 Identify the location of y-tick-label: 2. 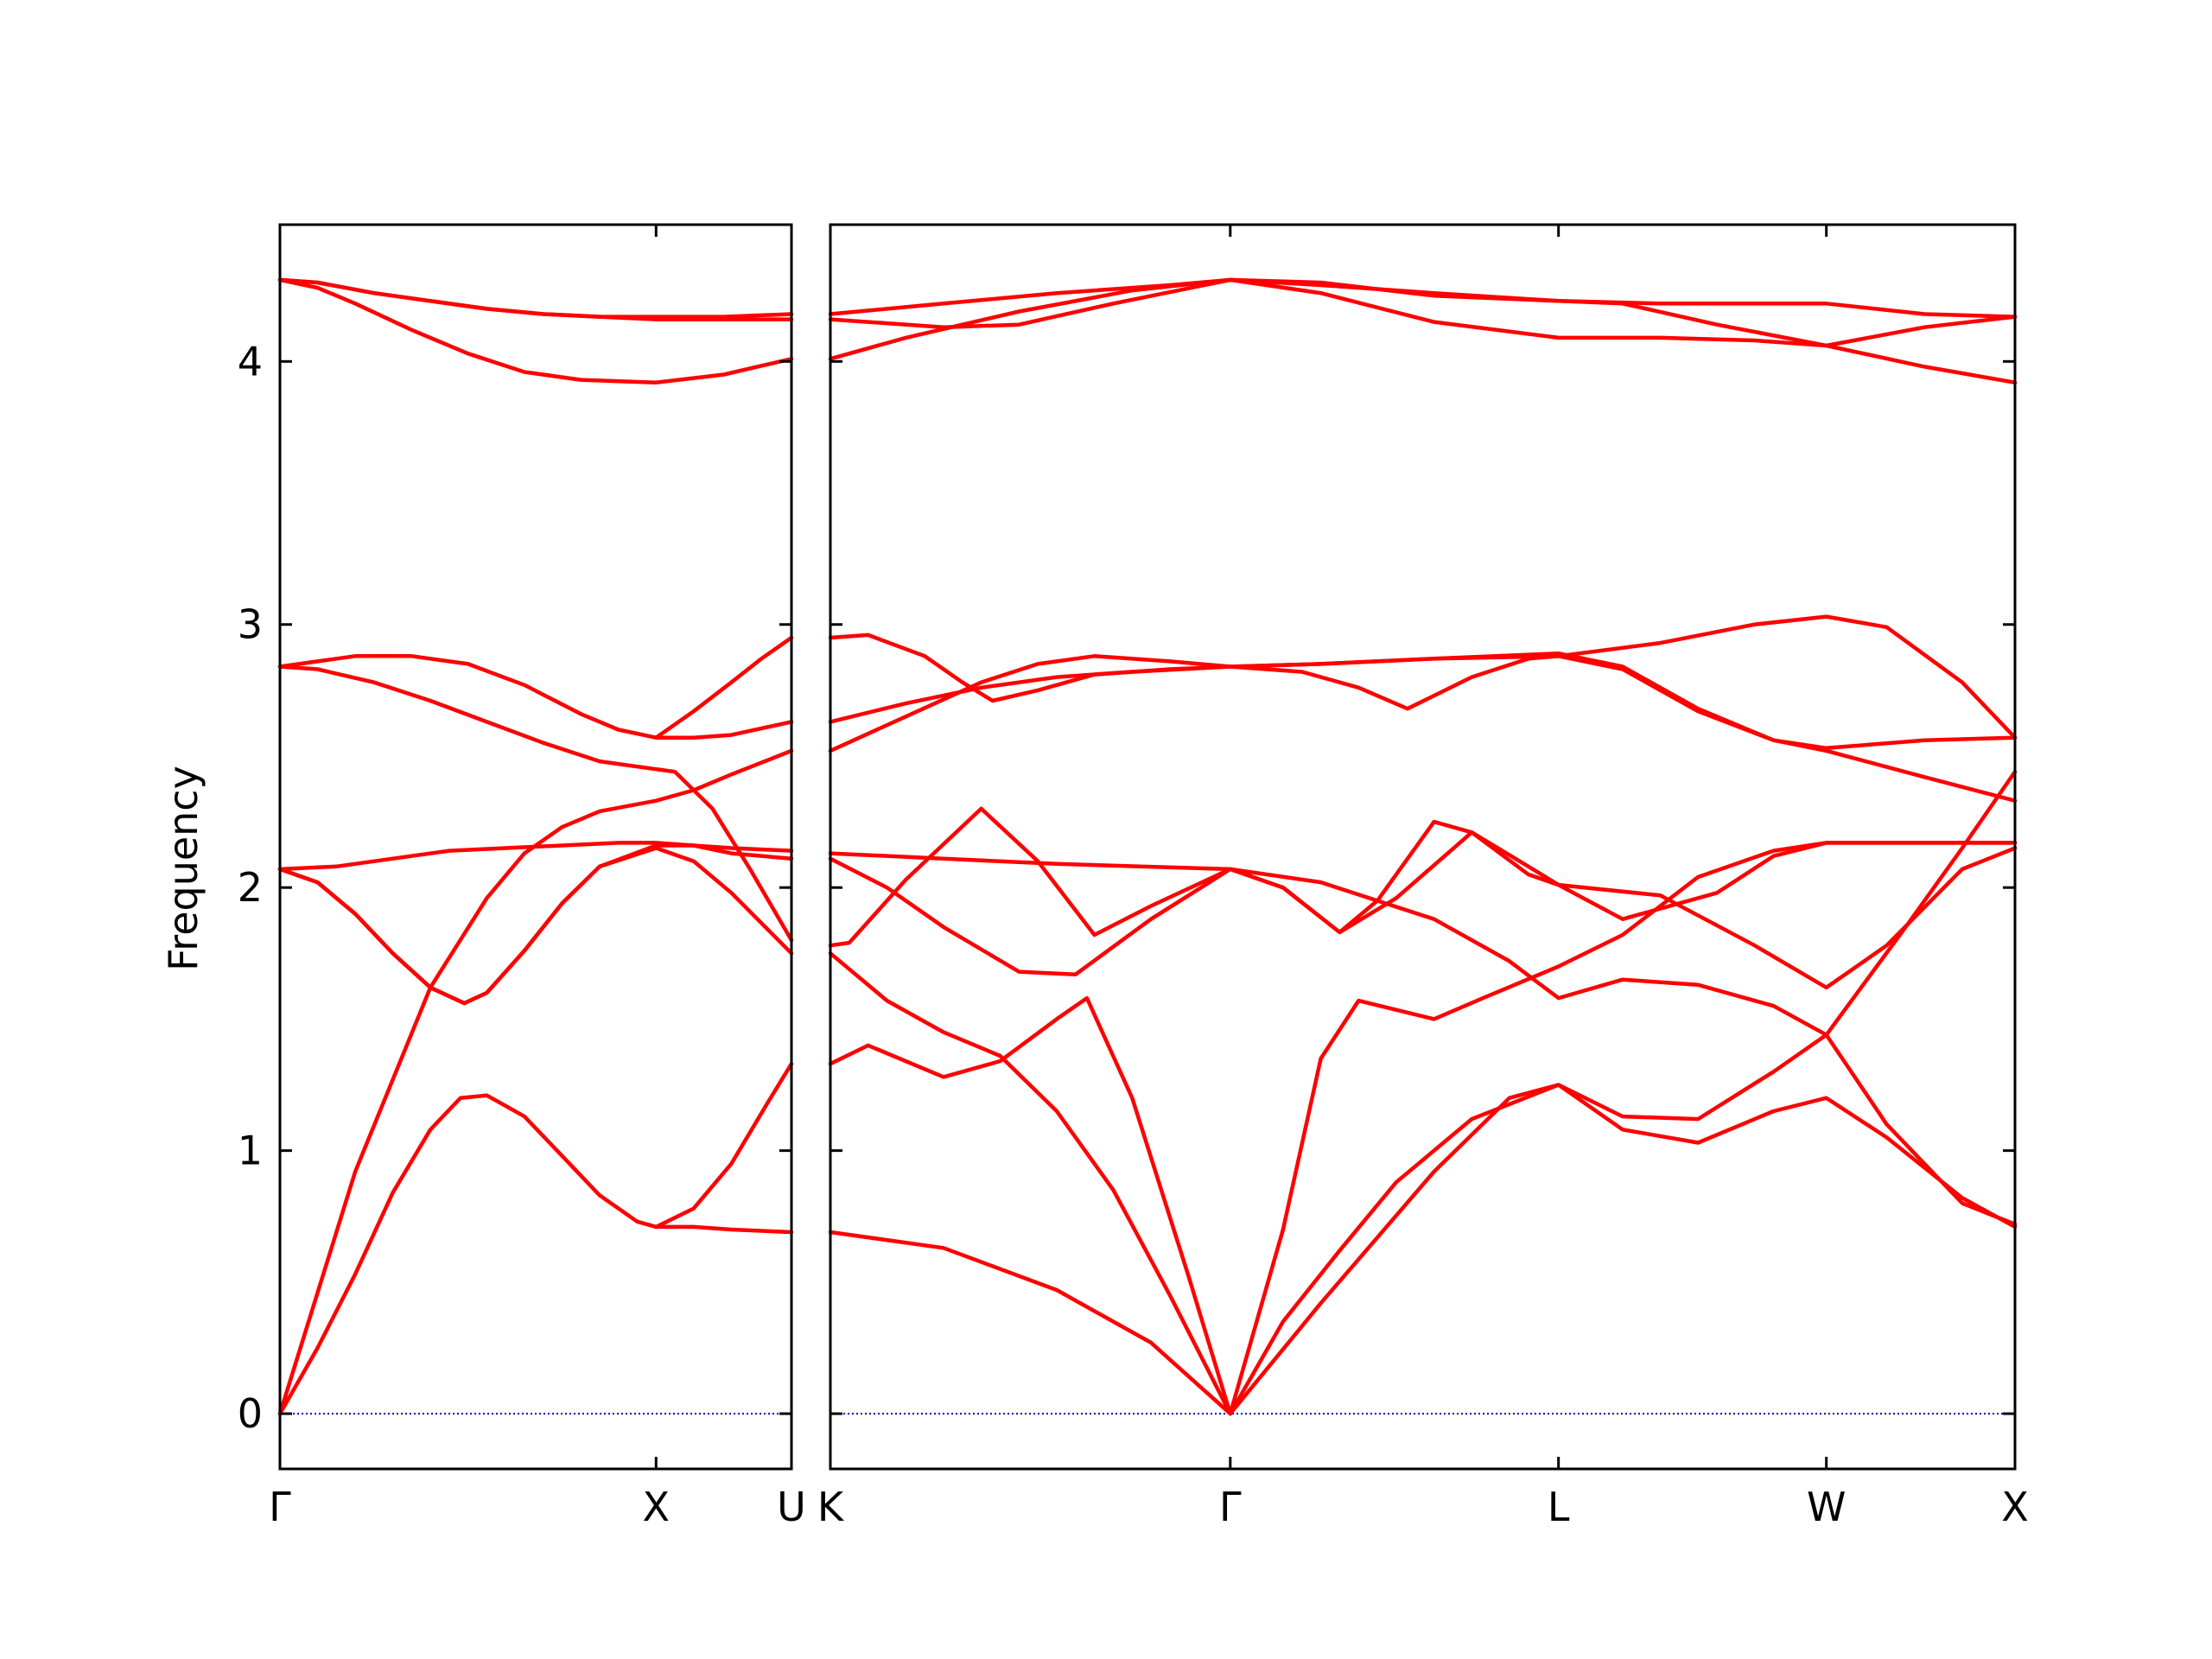
(250, 887).